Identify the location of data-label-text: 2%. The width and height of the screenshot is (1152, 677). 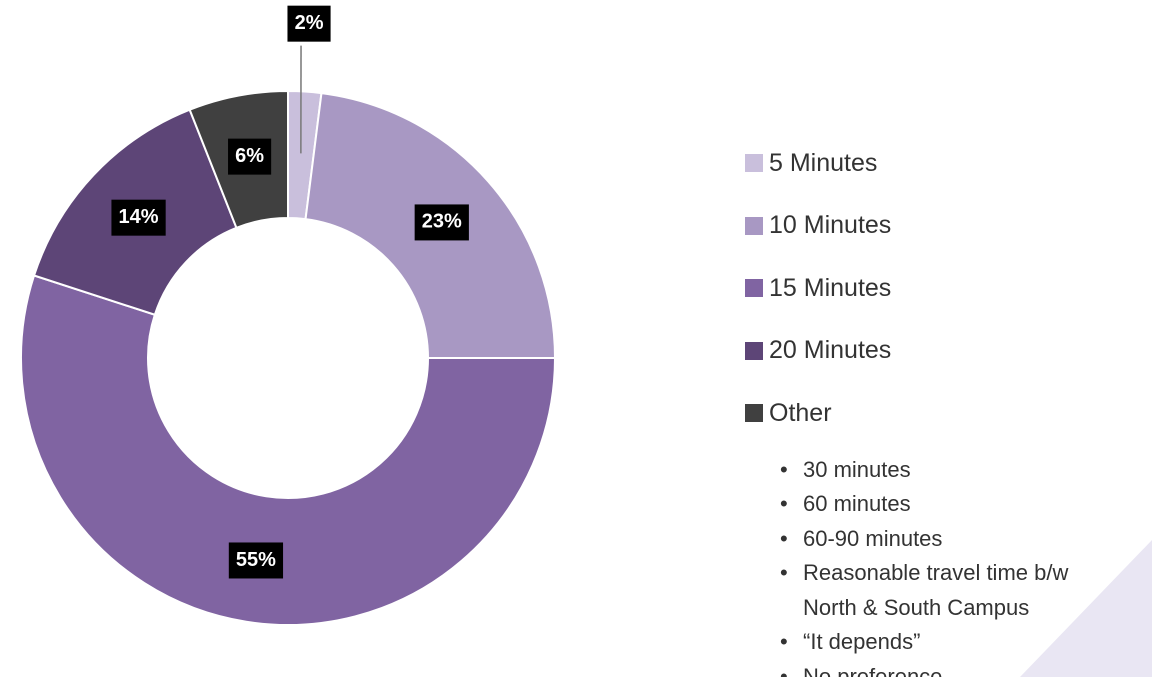
(309, 23).